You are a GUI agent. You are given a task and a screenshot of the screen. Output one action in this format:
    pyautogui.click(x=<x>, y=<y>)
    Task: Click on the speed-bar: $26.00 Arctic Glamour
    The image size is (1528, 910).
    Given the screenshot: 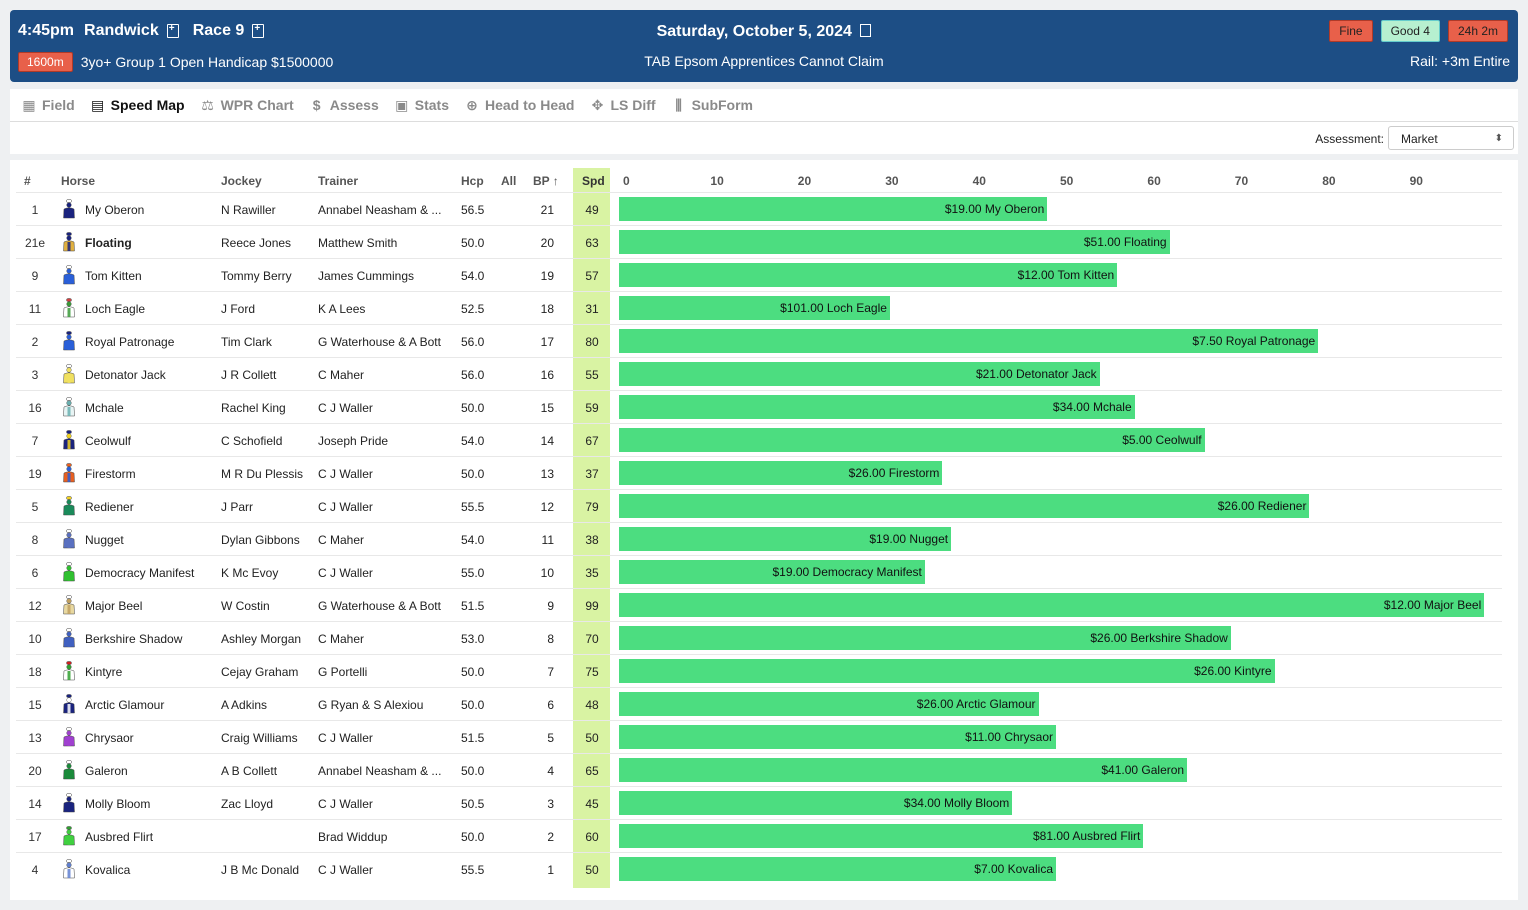 What is the action you would take?
    pyautogui.click(x=829, y=704)
    